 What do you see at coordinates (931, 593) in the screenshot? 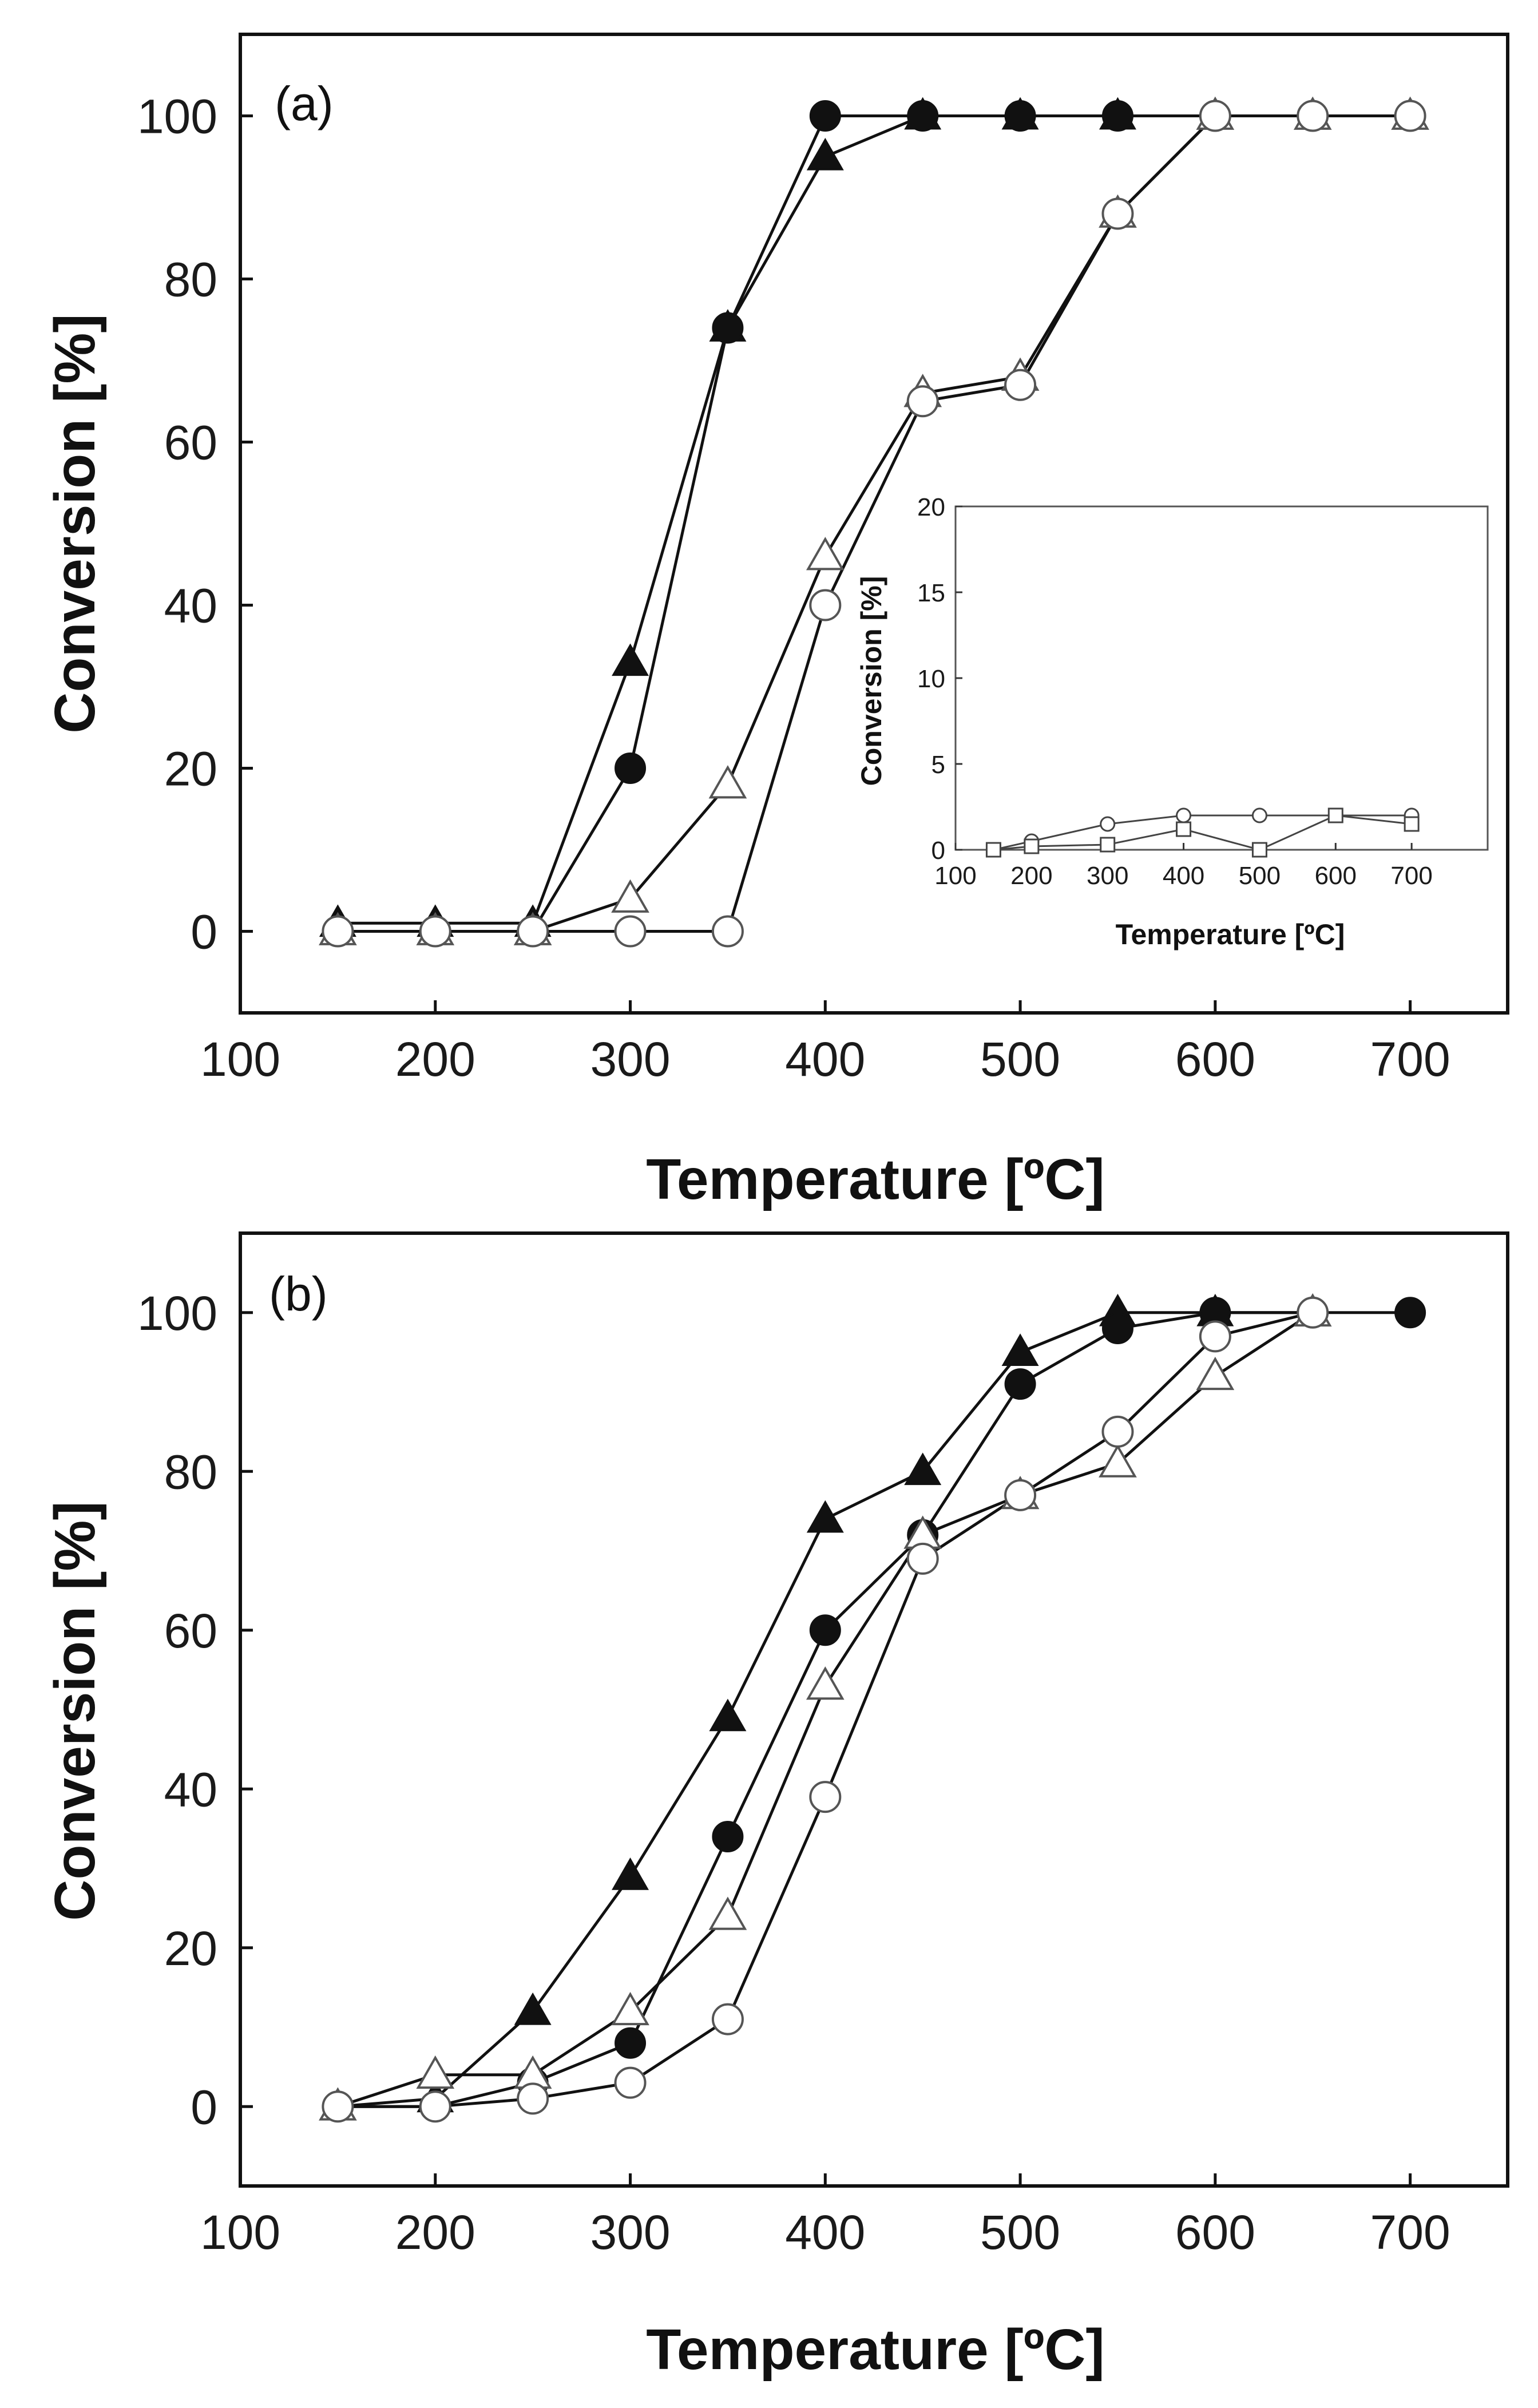
I see `inset-y-tick-label: 15` at bounding box center [931, 593].